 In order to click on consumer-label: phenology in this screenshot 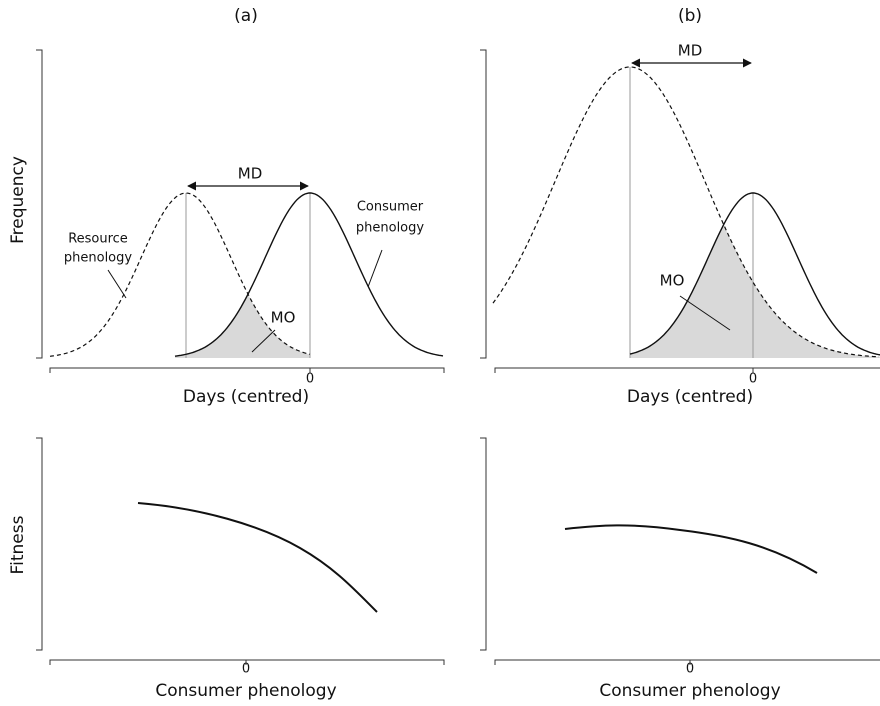, I will do `click(390, 228)`.